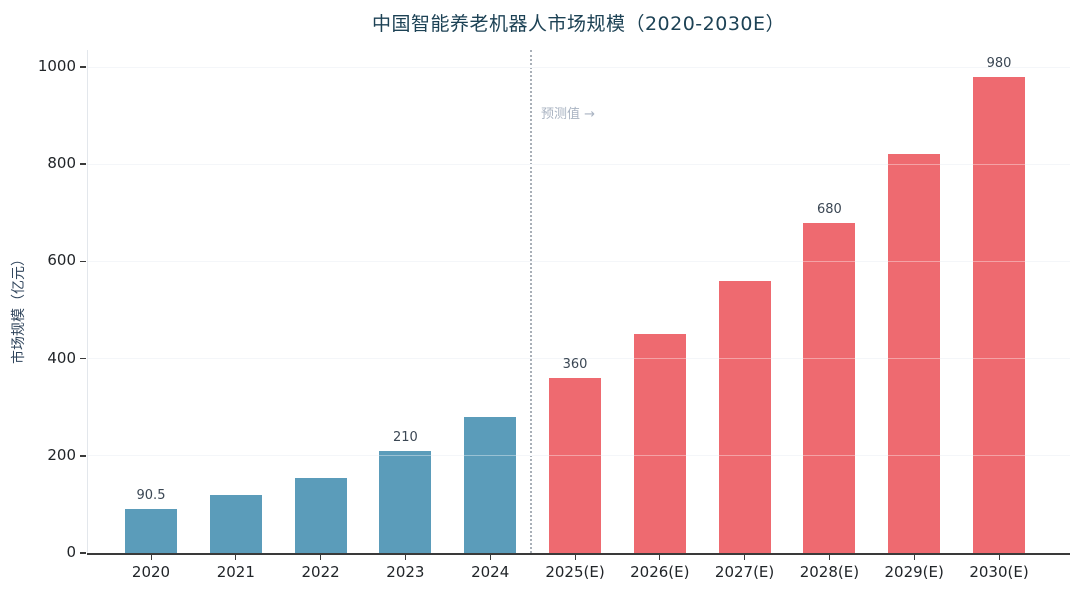 The width and height of the screenshot is (1080, 590). Describe the element at coordinates (61, 260) in the screenshot. I see `y-tick-label: 600` at that location.